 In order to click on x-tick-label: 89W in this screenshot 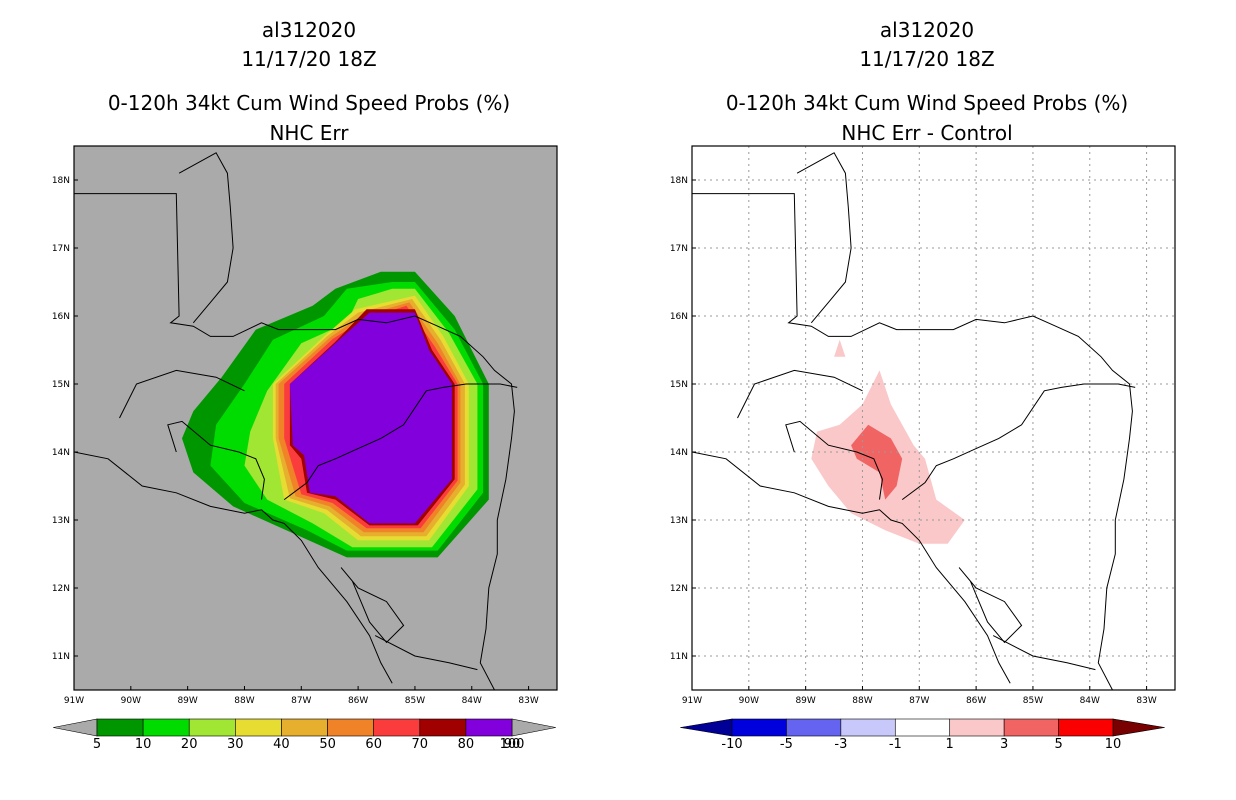, I will do `click(187, 701)`.